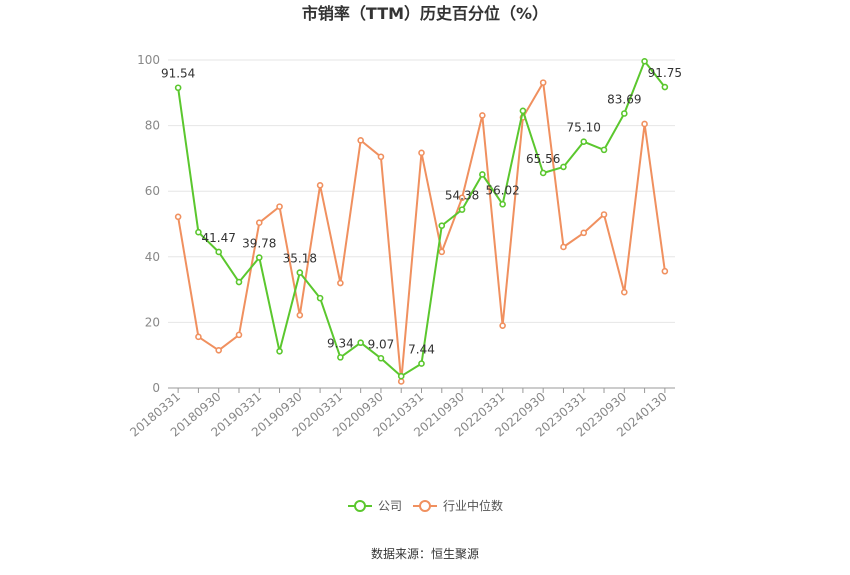  Describe the element at coordinates (156, 388) in the screenshot. I see `y-tick-label: 0` at that location.